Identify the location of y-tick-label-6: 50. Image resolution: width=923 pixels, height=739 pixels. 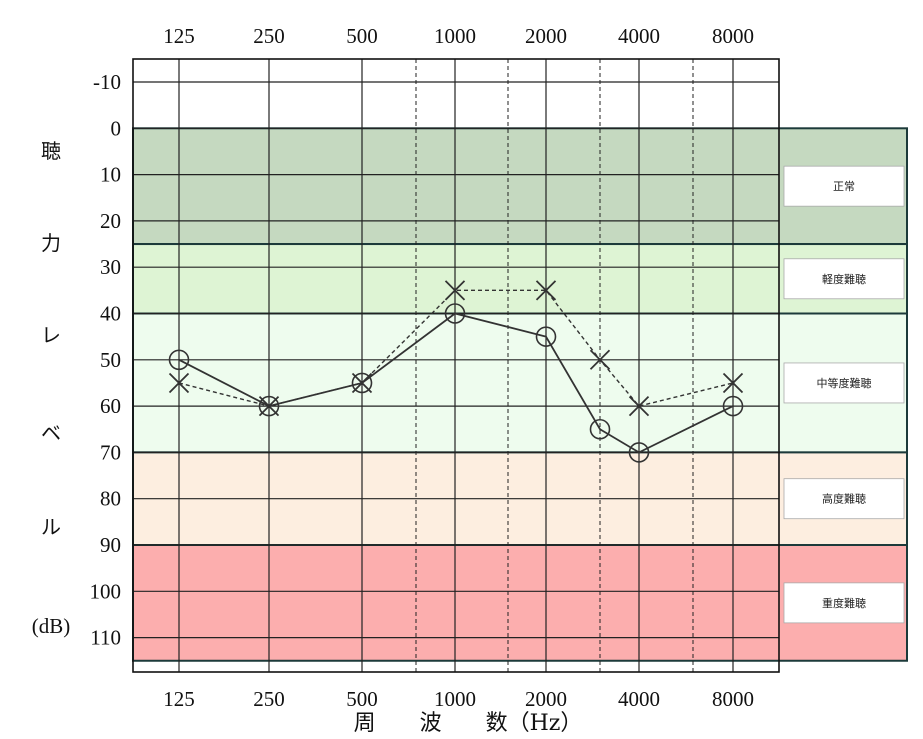
(110, 360).